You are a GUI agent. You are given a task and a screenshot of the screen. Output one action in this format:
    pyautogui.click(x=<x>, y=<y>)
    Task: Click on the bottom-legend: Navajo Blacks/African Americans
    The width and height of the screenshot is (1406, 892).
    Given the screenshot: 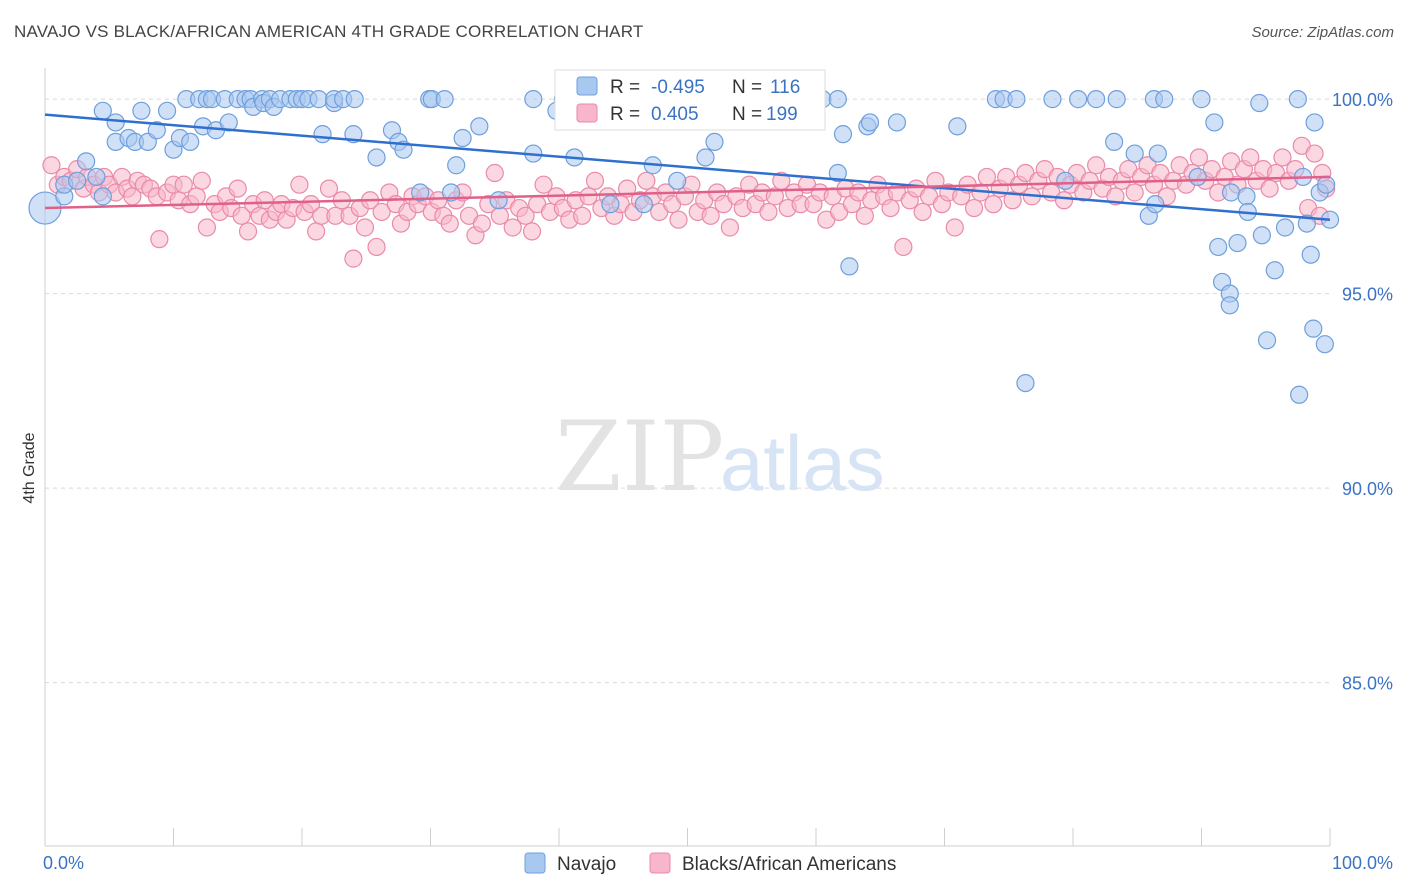 What is the action you would take?
    pyautogui.click(x=710, y=863)
    